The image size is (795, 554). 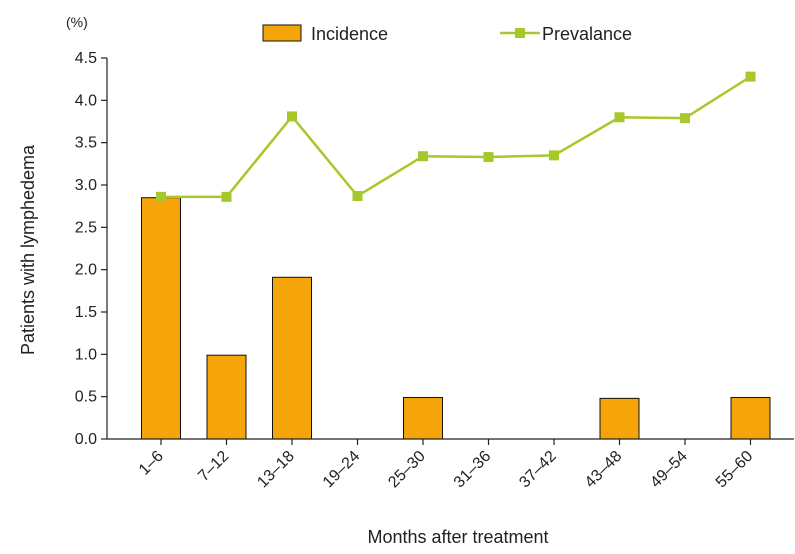 I want to click on y-tick-label: 0.5, so click(x=86, y=397).